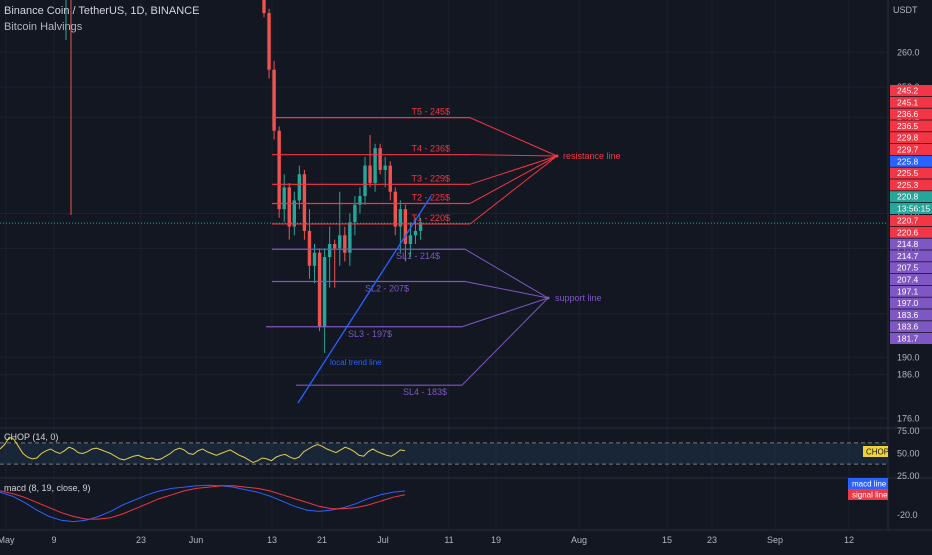 This screenshot has width=932, height=555. Describe the element at coordinates (418, 256) in the screenshot. I see `support-level-label: SL1 - 214$` at that location.